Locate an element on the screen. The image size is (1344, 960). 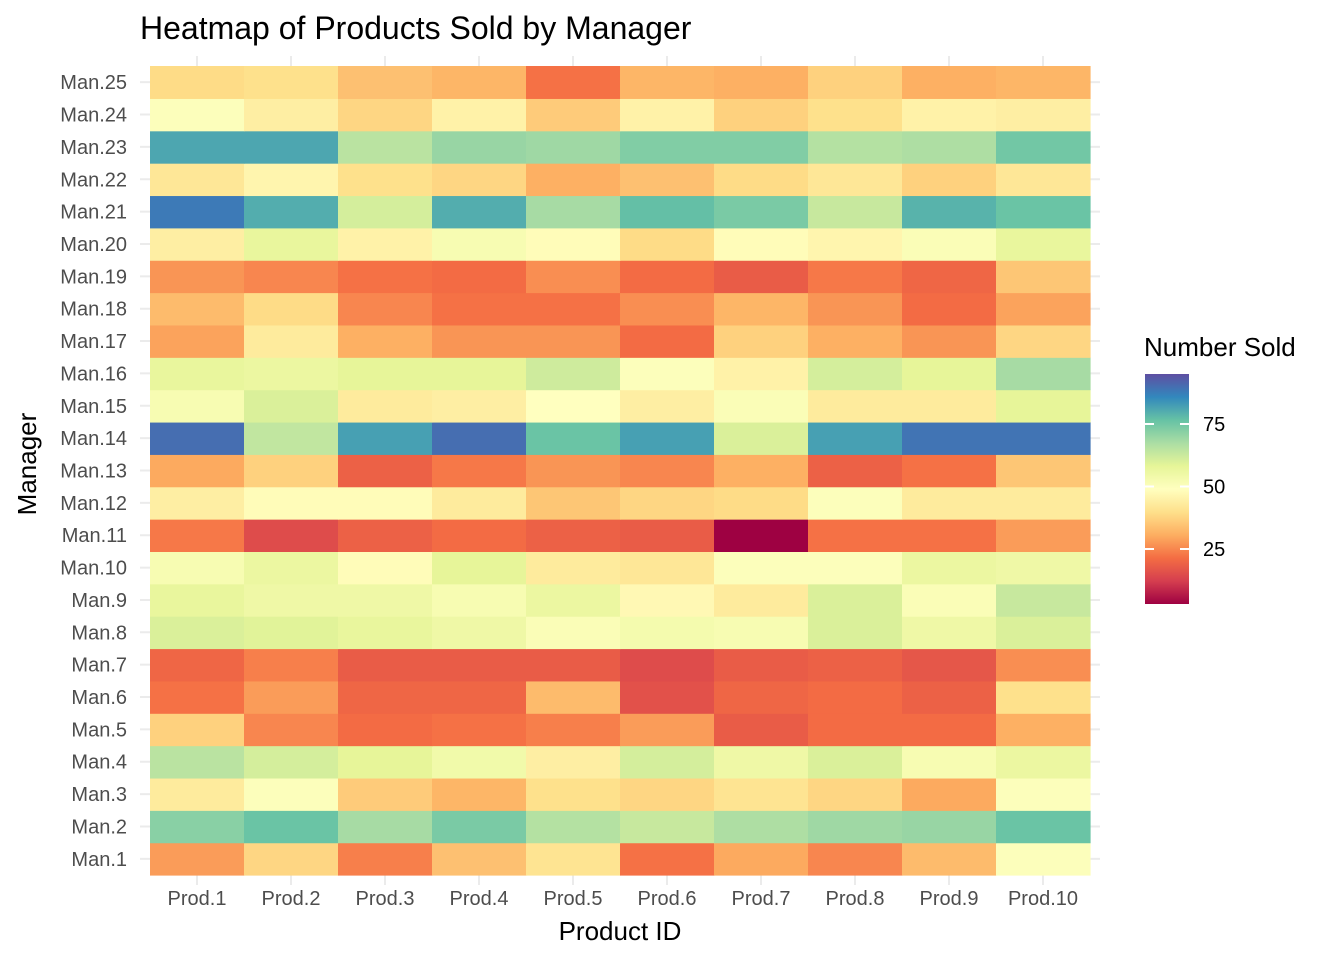
x-tick-label: Prod.7 is located at coordinates (761, 899).